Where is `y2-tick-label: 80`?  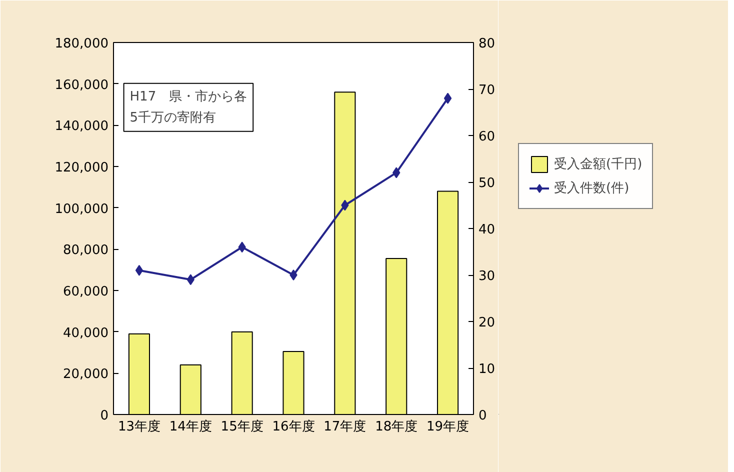 y2-tick-label: 80 is located at coordinates (487, 44).